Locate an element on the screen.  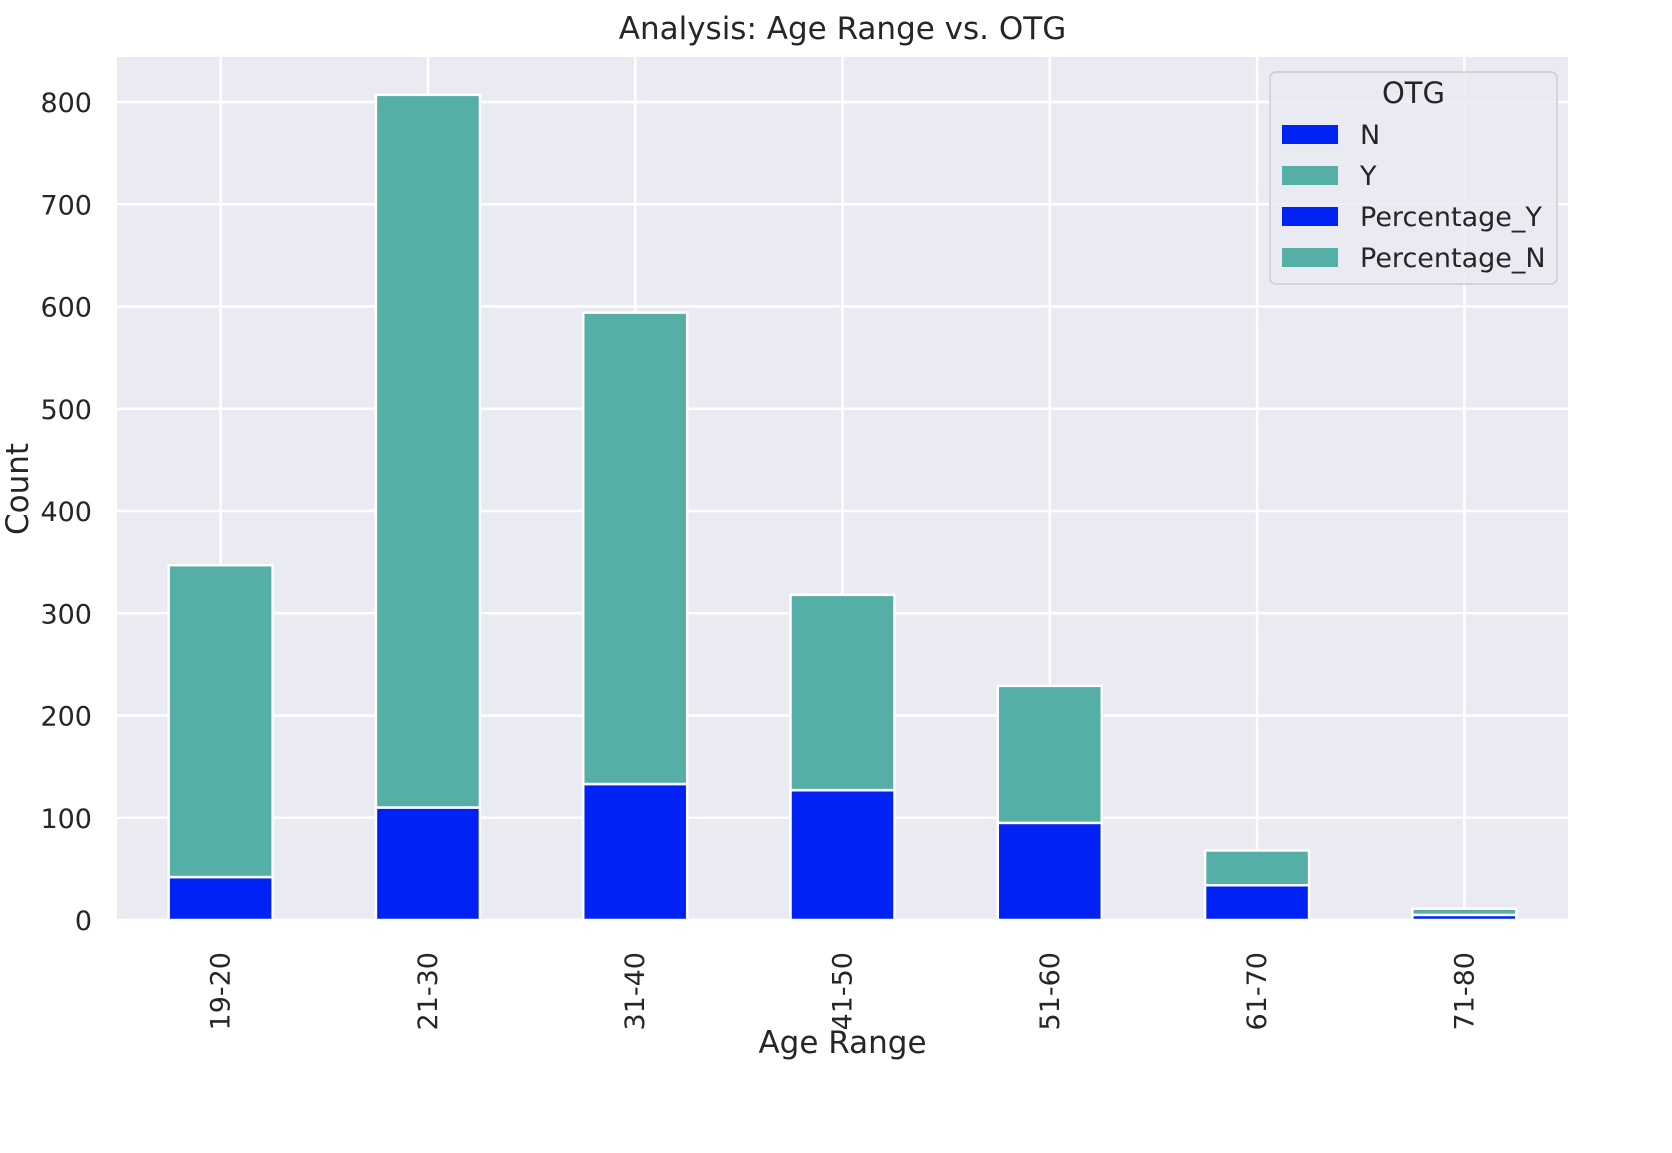
x-tick-label: 51-60 is located at coordinates (1050, 991).